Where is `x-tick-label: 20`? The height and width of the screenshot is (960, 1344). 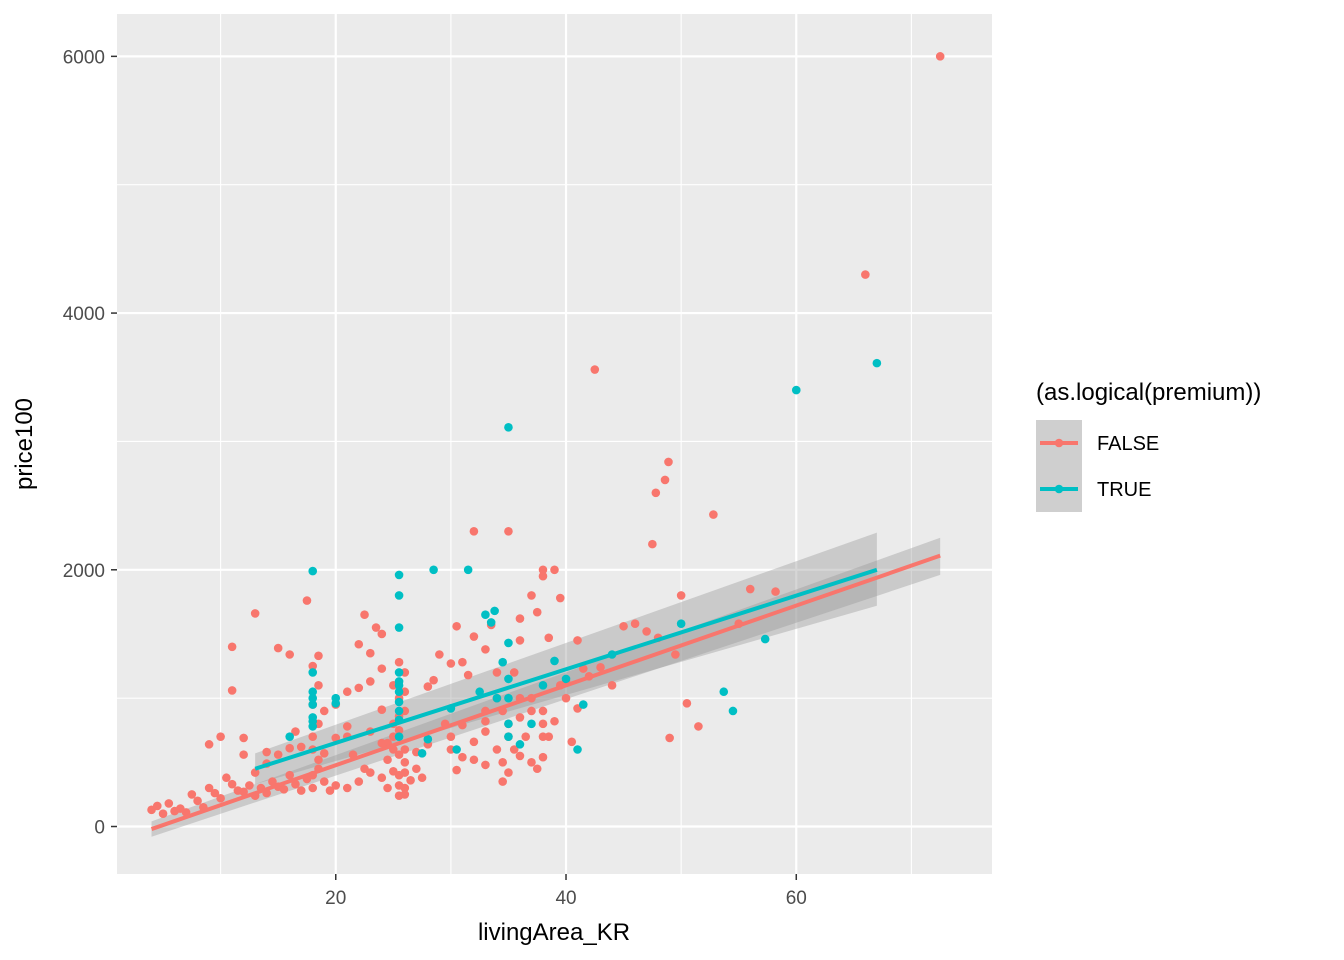
x-tick-label: 20 is located at coordinates (335, 898).